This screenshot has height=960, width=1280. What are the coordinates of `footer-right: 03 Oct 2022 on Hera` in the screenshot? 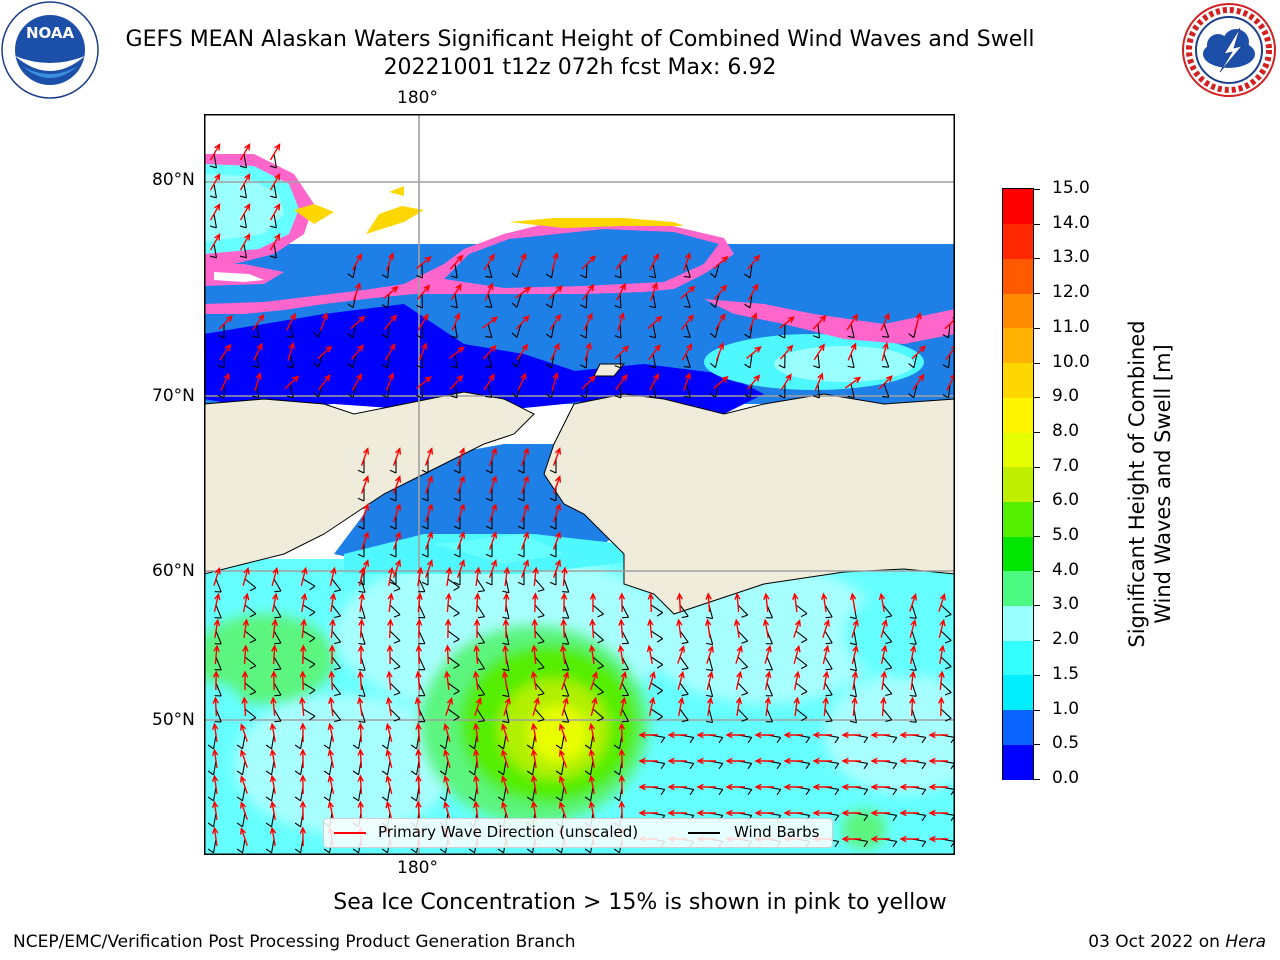 It's located at (1177, 942).